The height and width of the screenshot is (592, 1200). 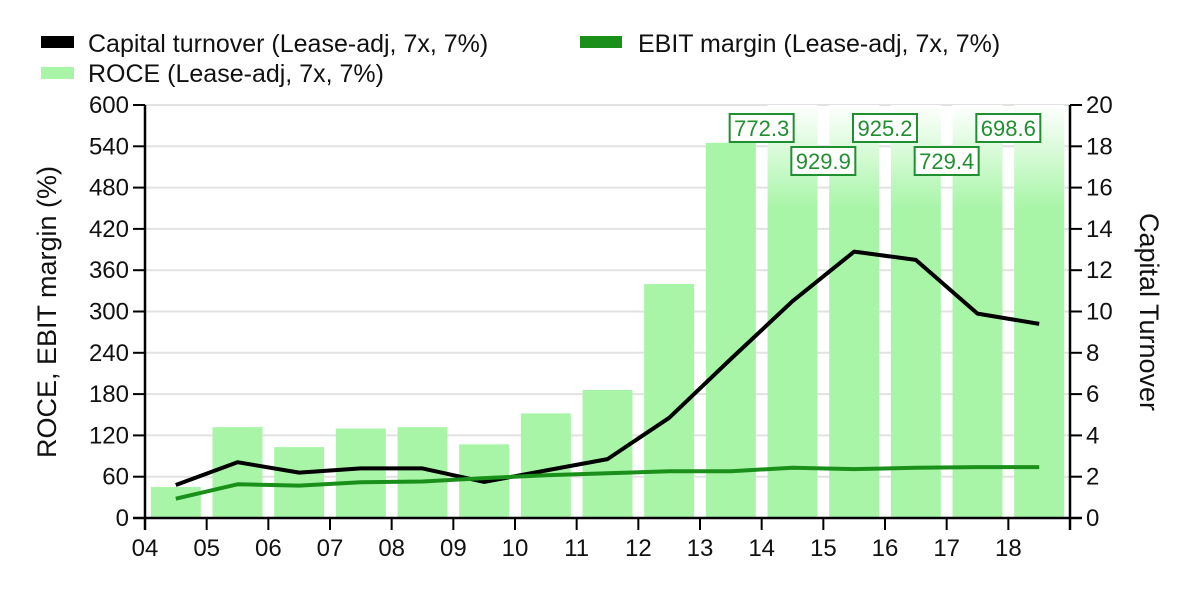 What do you see at coordinates (109, 394) in the screenshot?
I see `y-tick-label-left: 180` at bounding box center [109, 394].